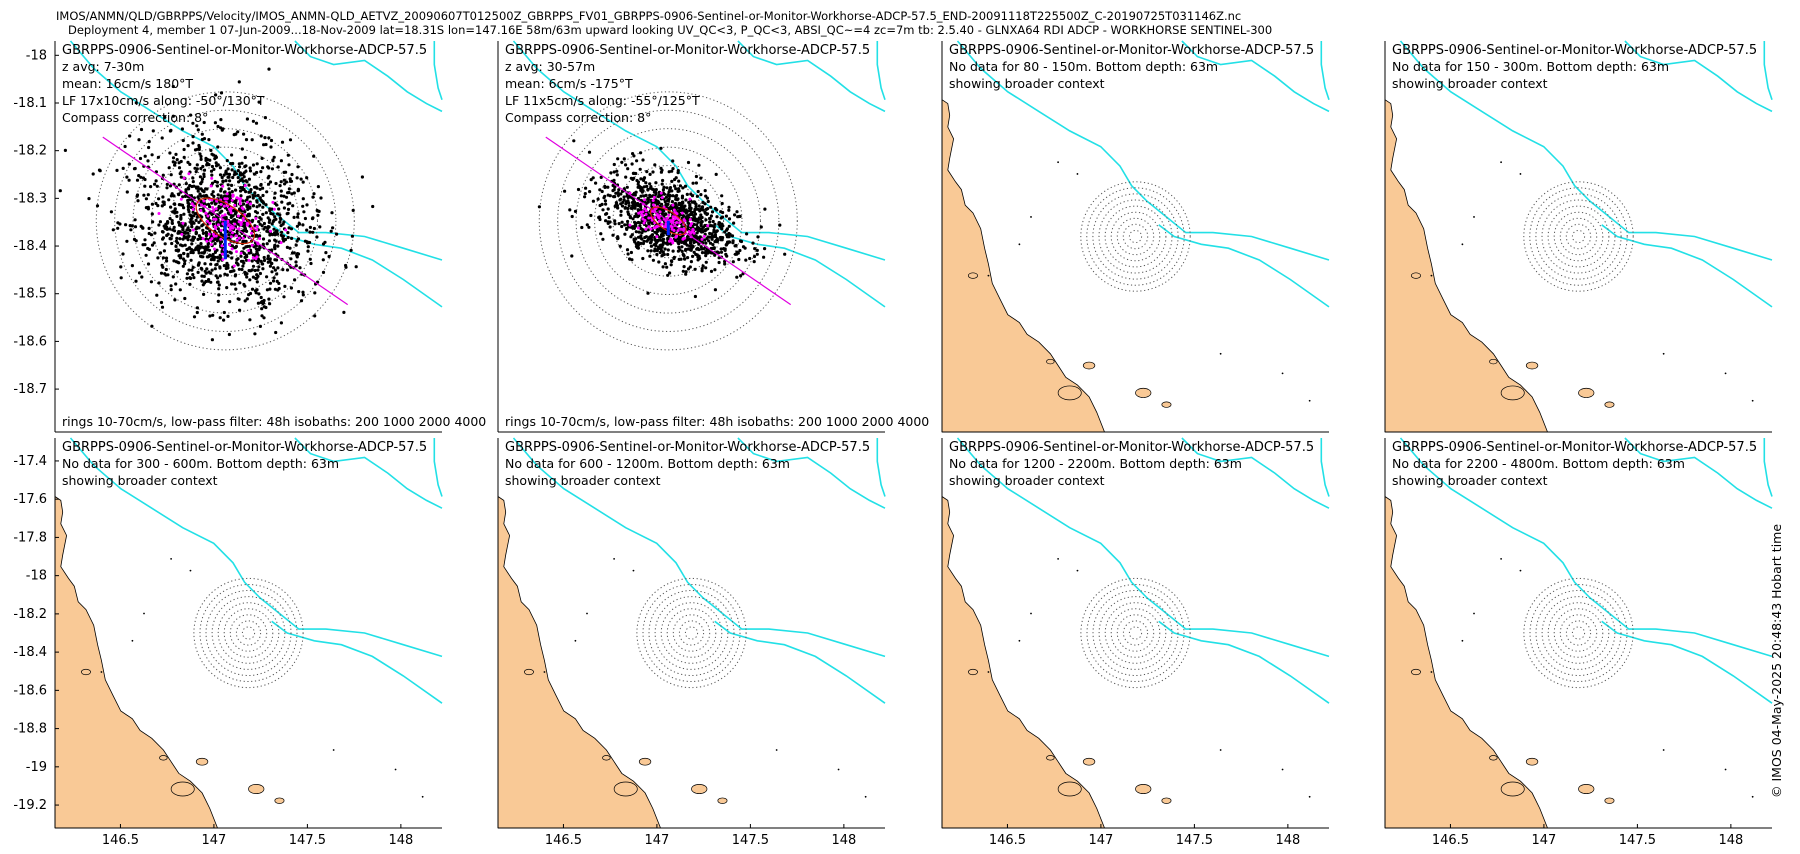  I want to click on panel-context: showing broader context, so click(1027, 480).